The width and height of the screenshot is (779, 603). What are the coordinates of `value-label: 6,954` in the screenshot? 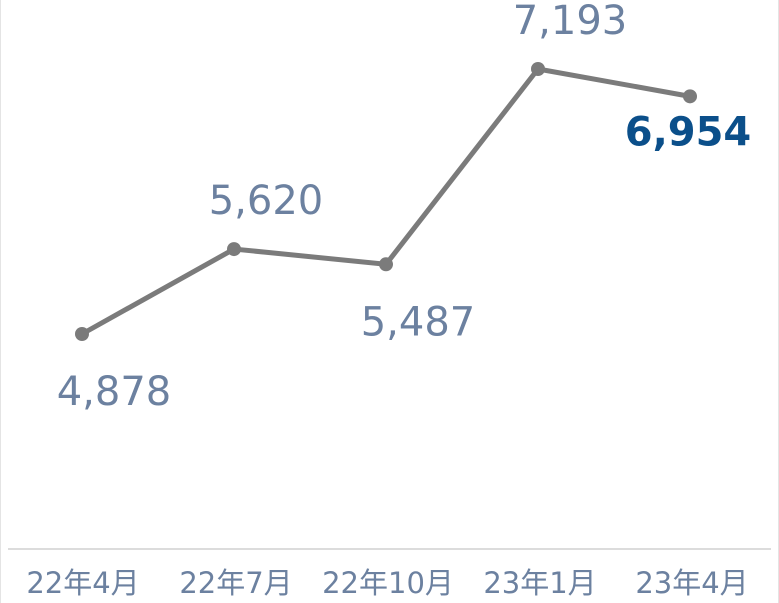 It's located at (688, 132).